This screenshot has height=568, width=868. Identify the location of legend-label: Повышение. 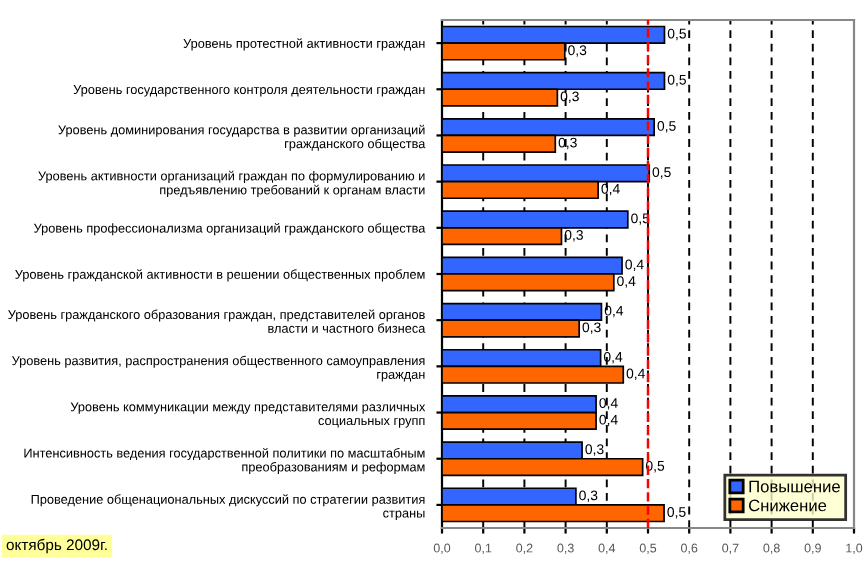
(794, 486).